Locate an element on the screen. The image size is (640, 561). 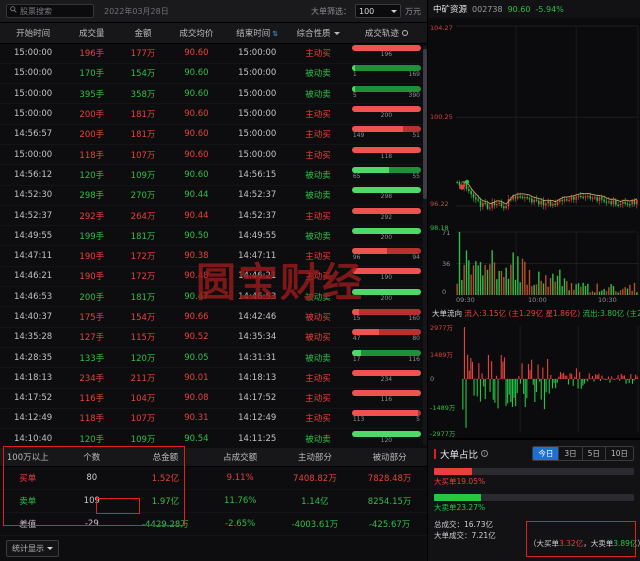
table-row: 14:35:28 127手 115万 90.52 14:35:34 被动买 47 80 is located at coordinates (213, 337).